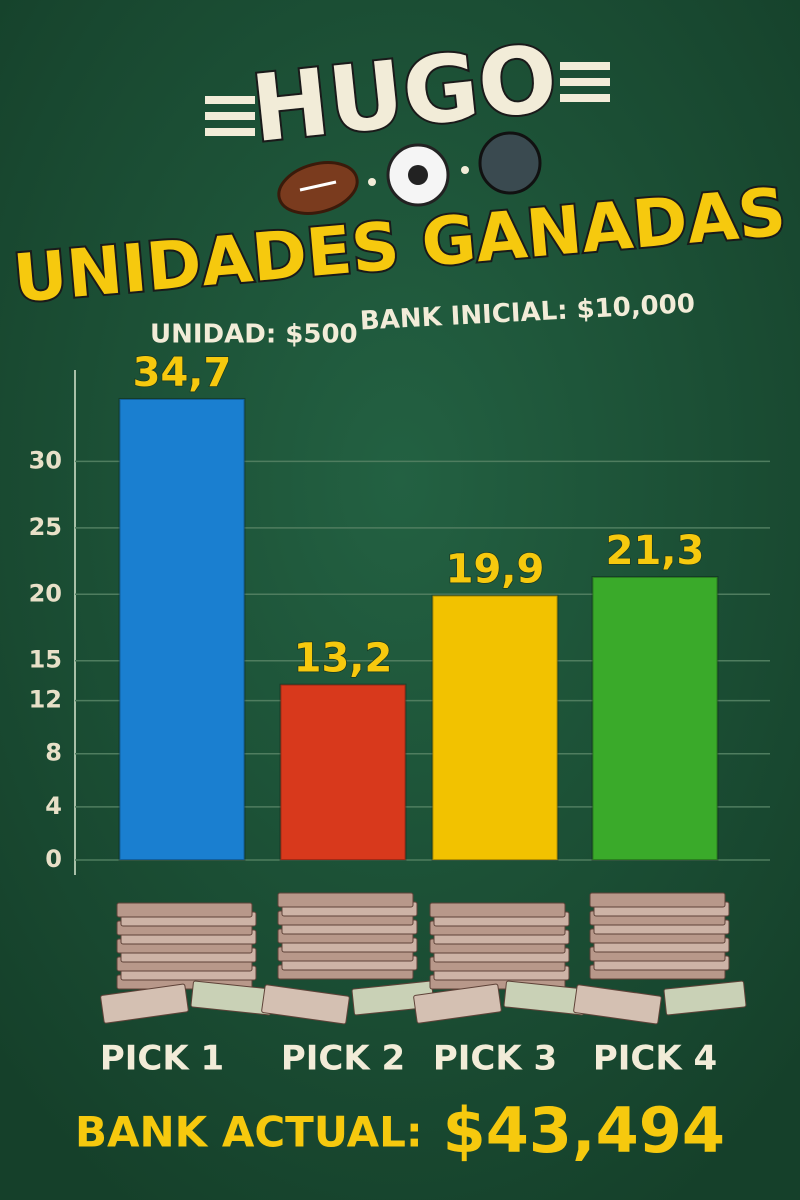  What do you see at coordinates (53, 753) in the screenshot?
I see `y-tick-label: 8` at bounding box center [53, 753].